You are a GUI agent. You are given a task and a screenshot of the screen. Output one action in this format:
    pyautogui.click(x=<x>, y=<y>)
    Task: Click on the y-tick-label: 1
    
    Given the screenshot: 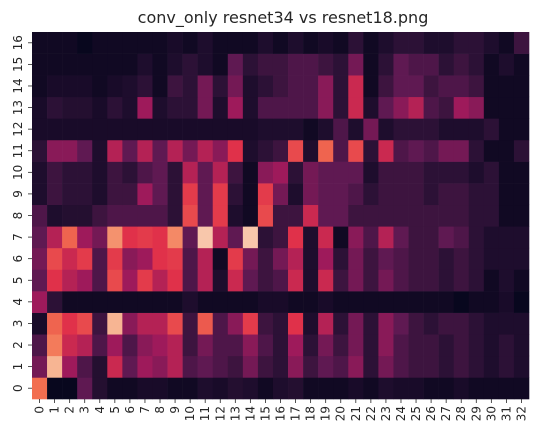 What is the action you would take?
    pyautogui.click(x=18, y=367)
    